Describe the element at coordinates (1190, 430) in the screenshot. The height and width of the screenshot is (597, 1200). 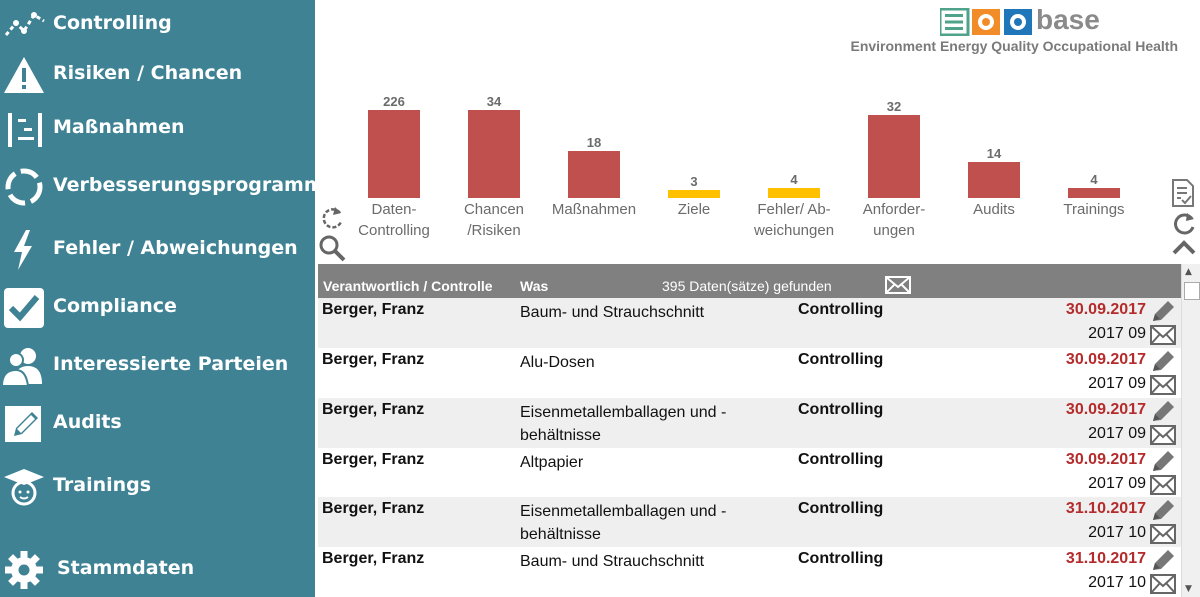
I see `table-scrollbar: ▲ ▼` at that location.